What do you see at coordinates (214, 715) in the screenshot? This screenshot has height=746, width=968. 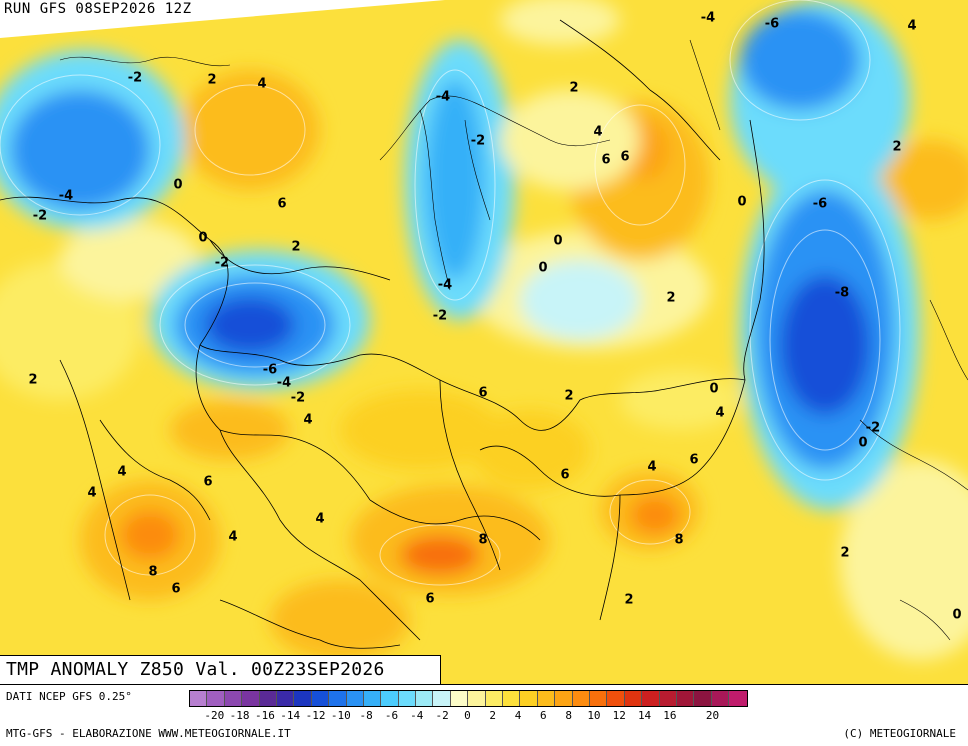 I see `colorbar-tick-label: -20` at bounding box center [214, 715].